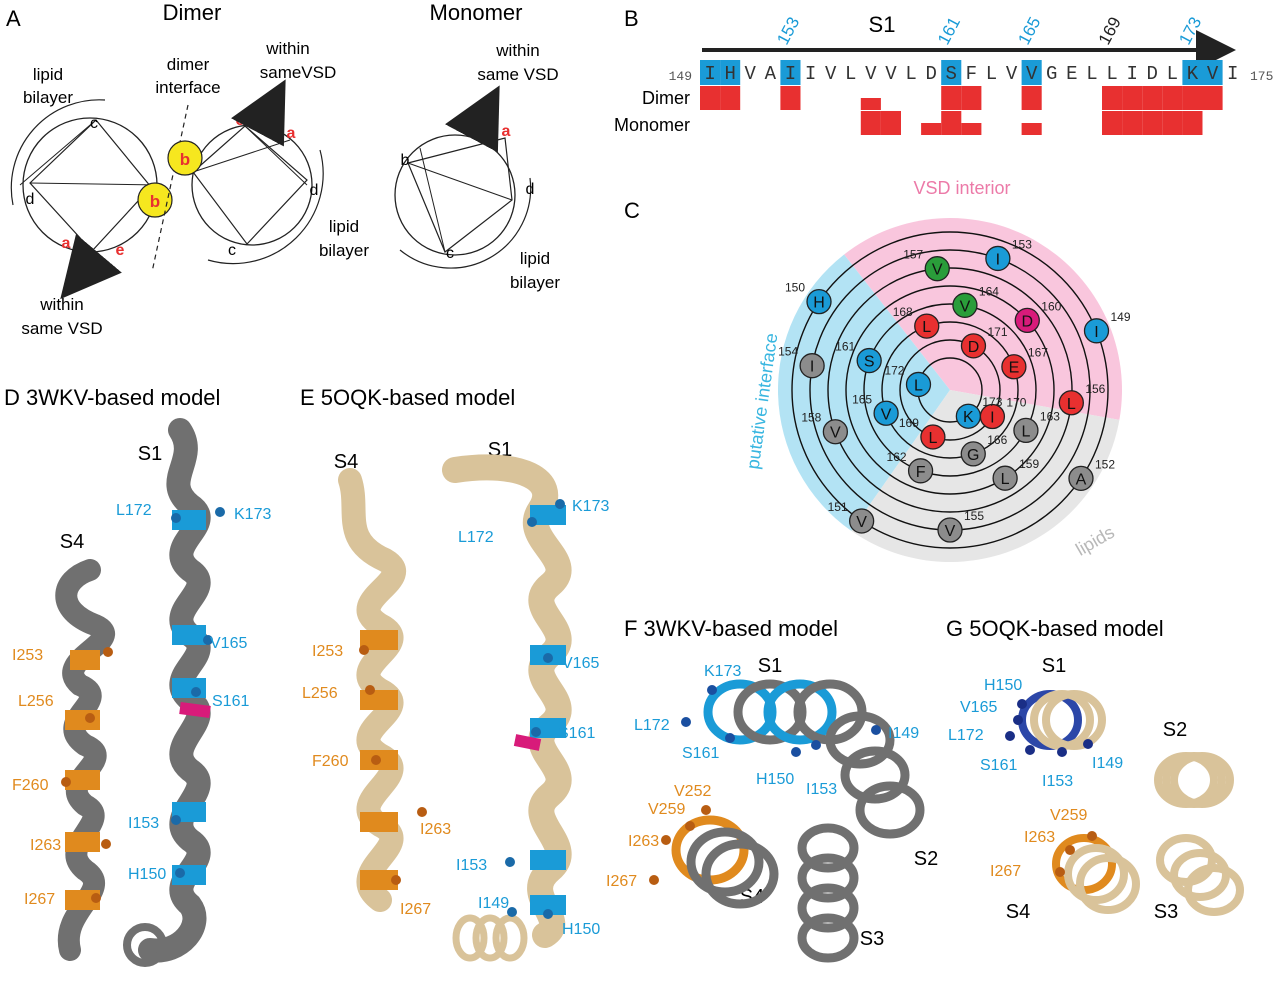 The image size is (1280, 992). I want to click on label-e-left: e, so click(120, 250).